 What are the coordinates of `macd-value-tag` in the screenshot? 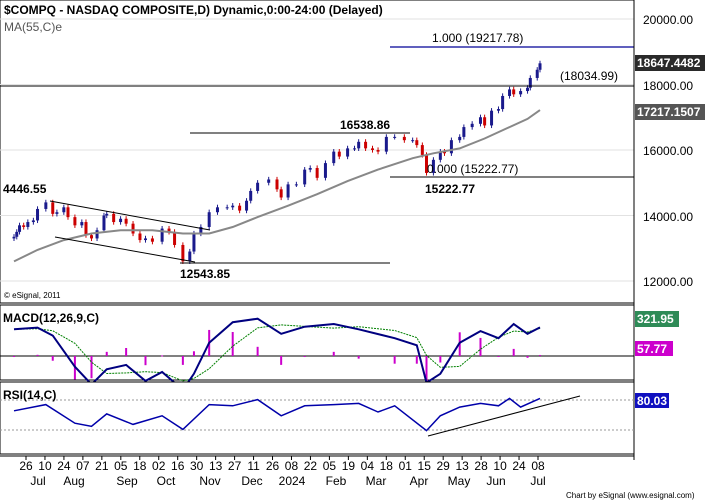 It's located at (657, 319).